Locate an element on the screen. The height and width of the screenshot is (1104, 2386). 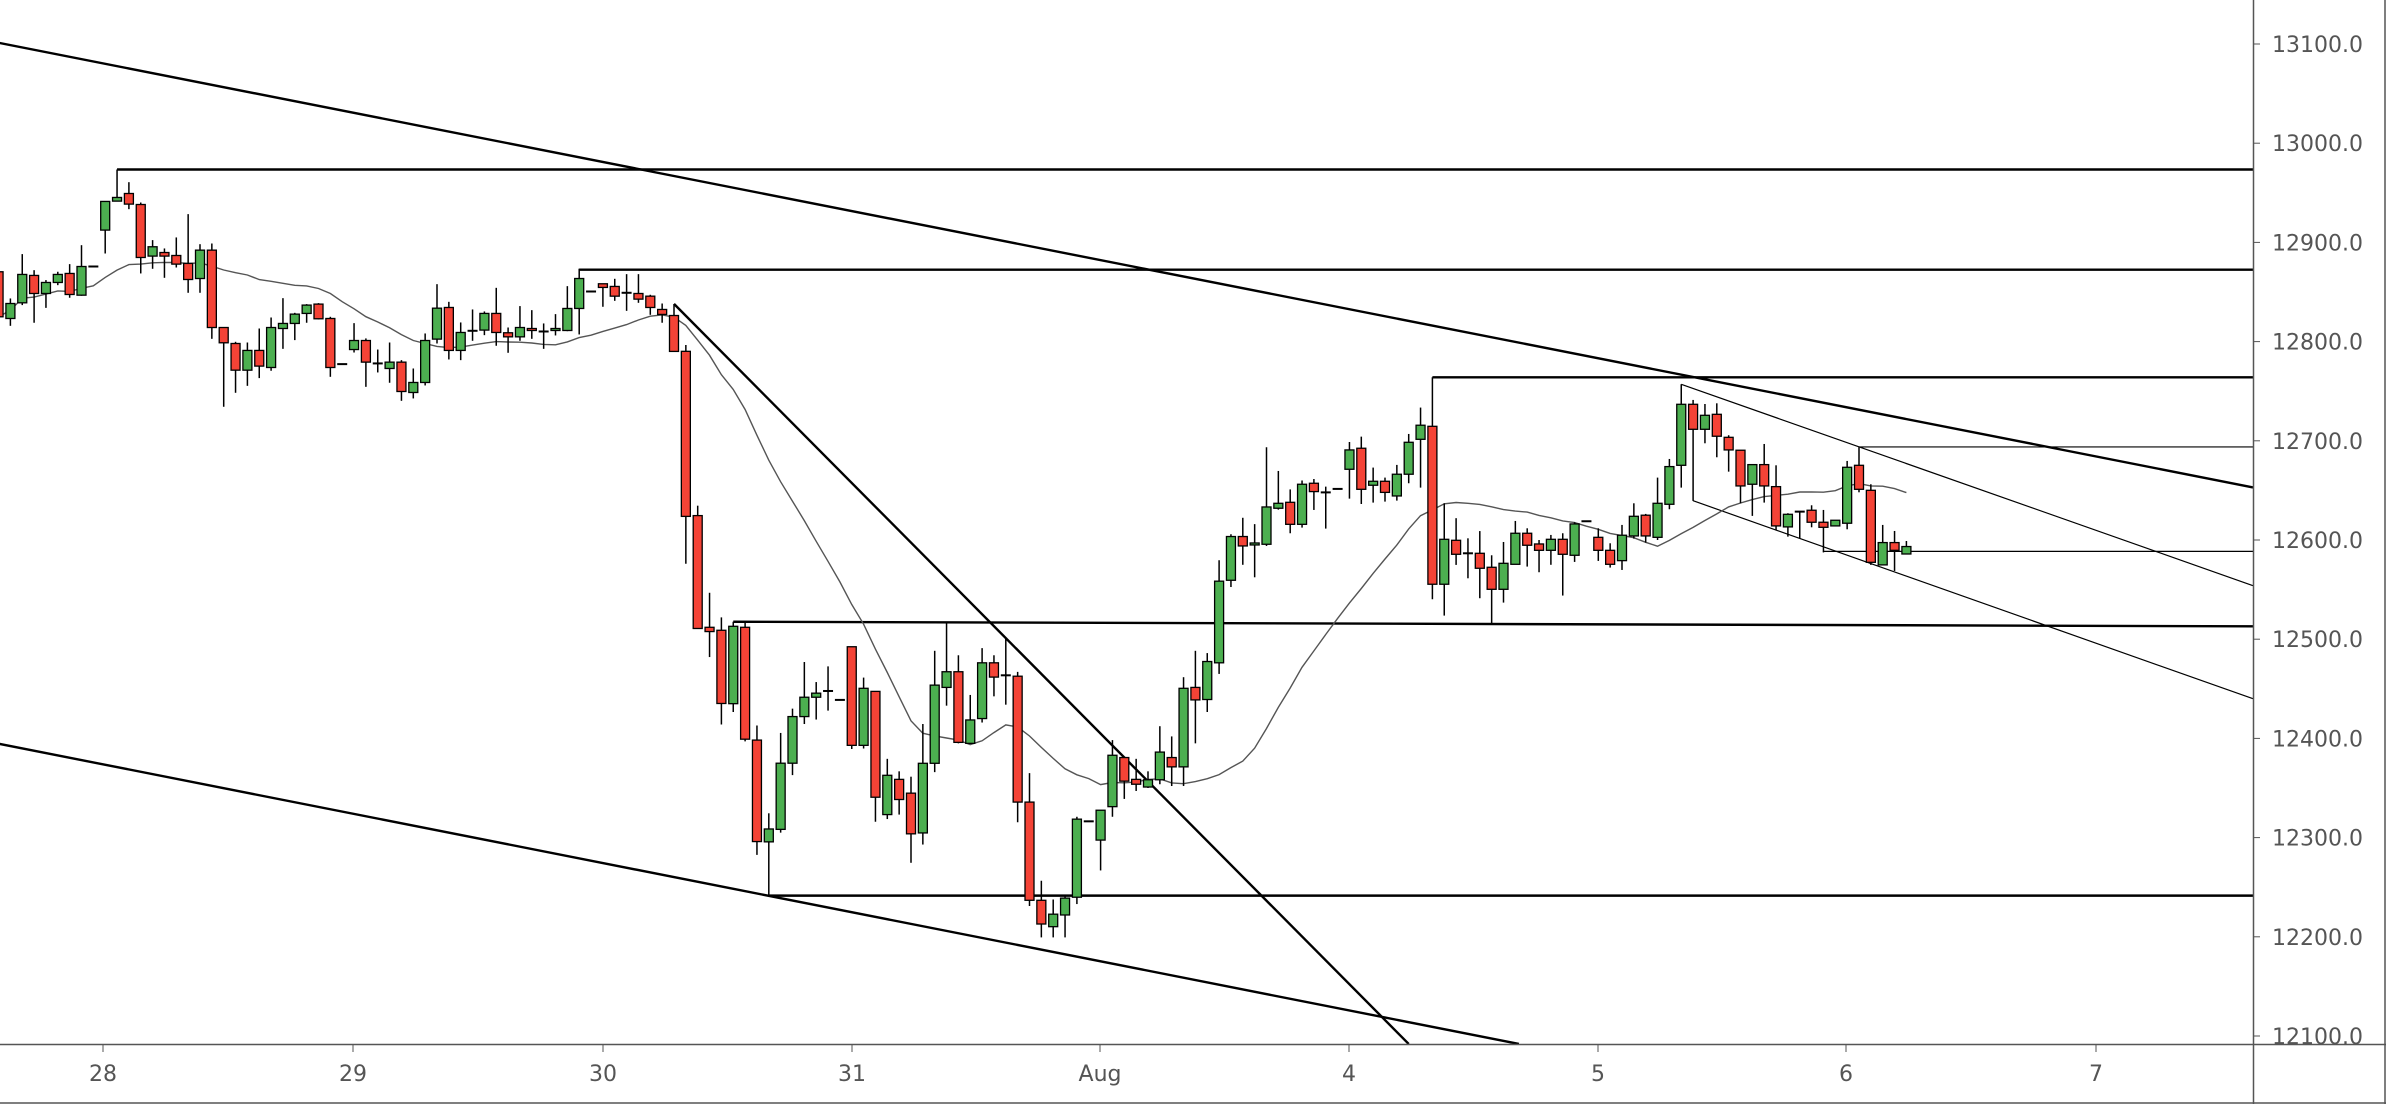
price-tick-label: 12300.0 is located at coordinates (2317, 839).